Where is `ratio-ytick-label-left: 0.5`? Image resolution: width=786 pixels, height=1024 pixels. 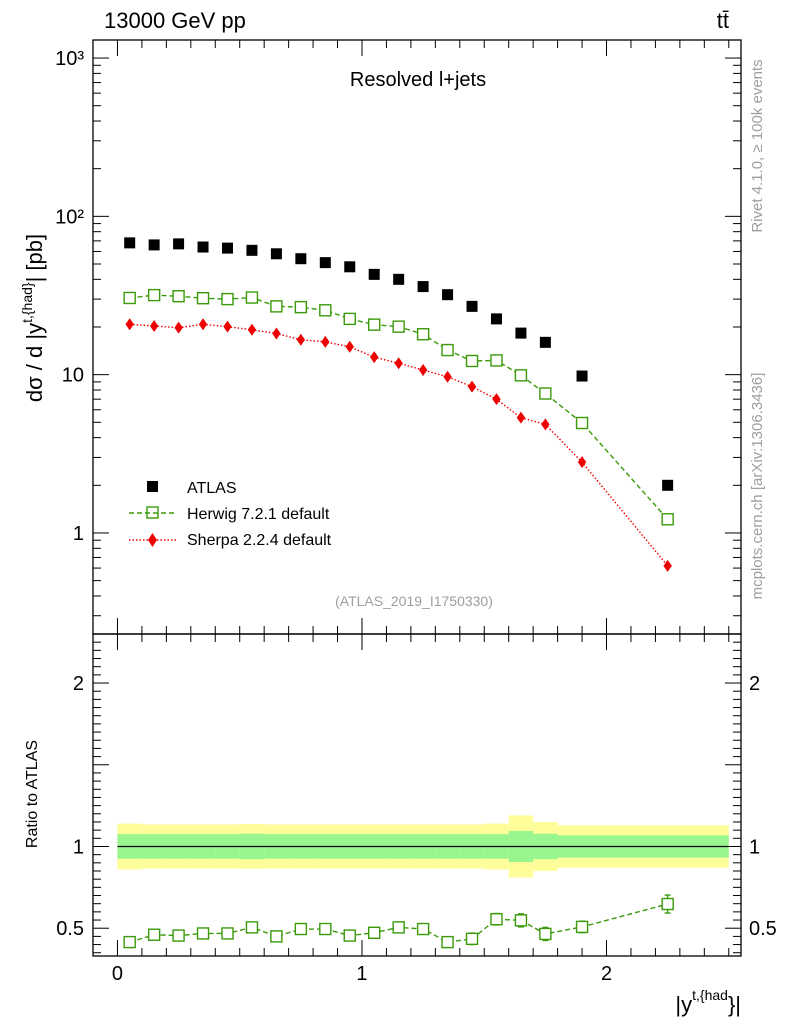
ratio-ytick-label-left: 0.5 is located at coordinates (70, 929).